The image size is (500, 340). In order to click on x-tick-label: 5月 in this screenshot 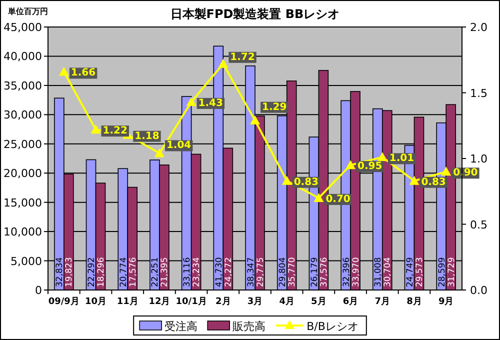, I will do `click(318, 301)`.